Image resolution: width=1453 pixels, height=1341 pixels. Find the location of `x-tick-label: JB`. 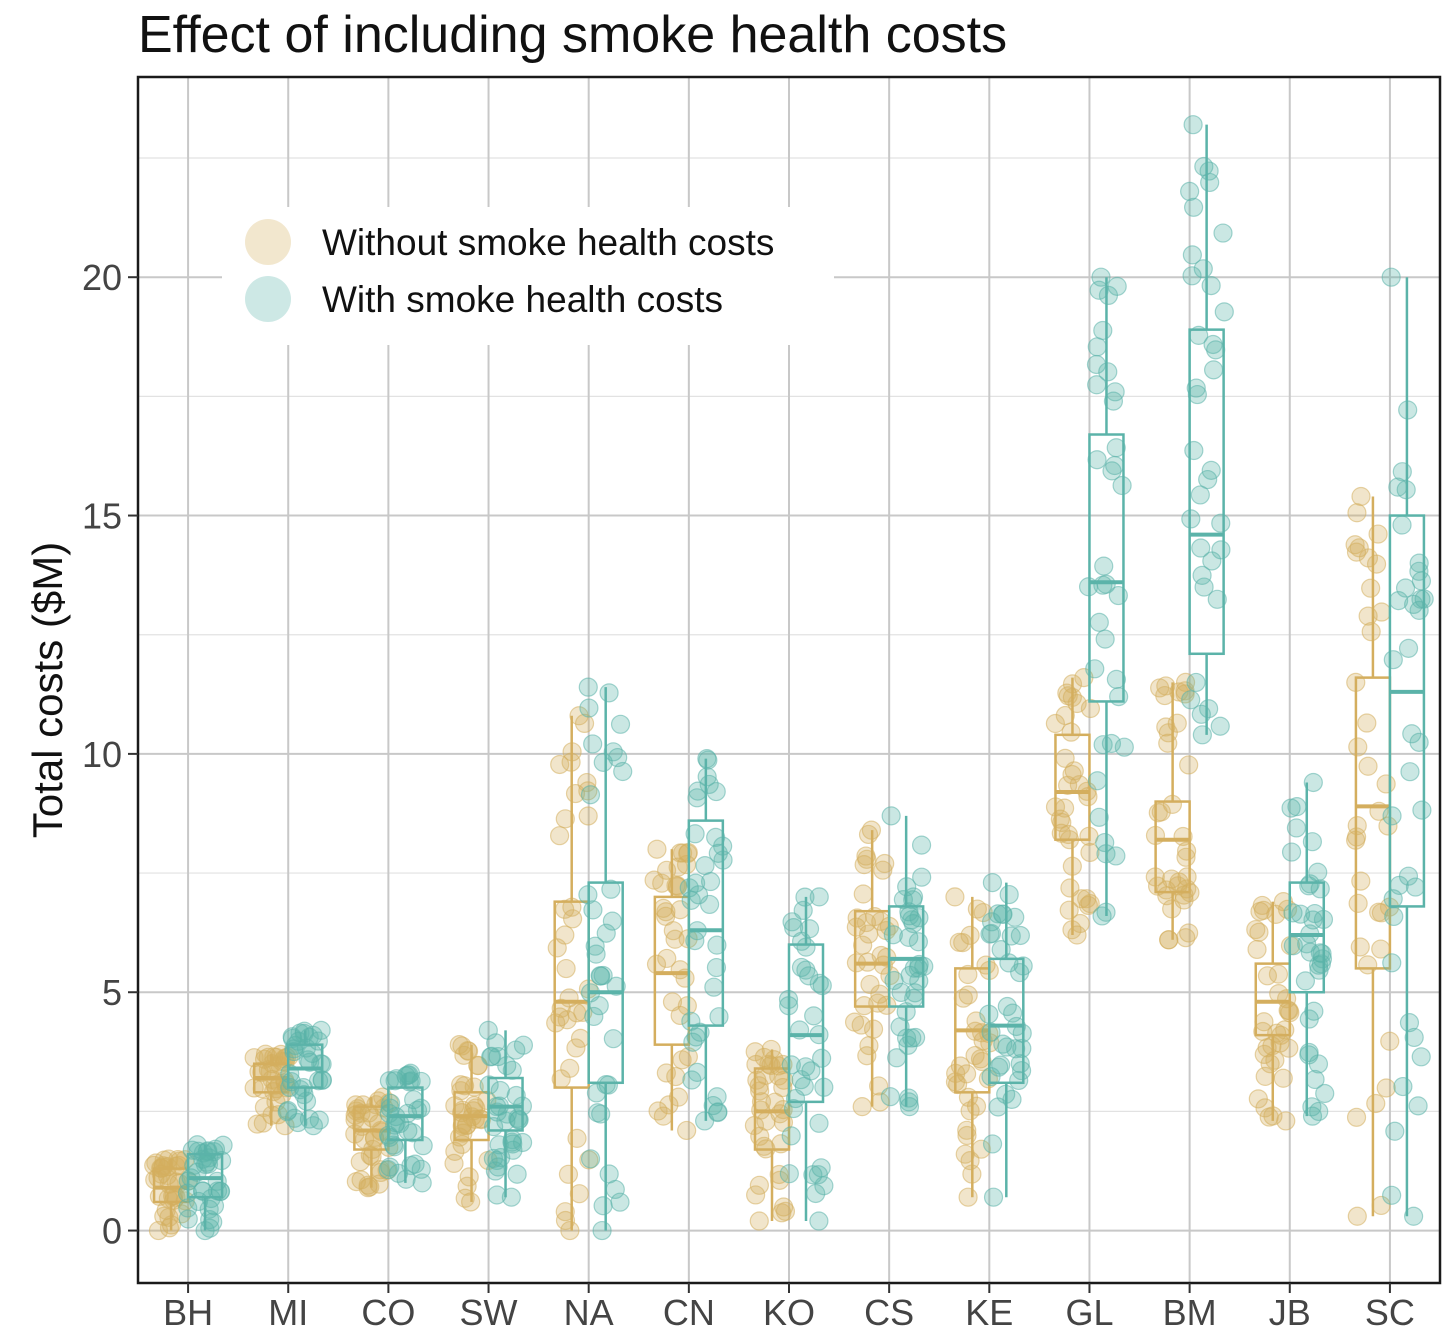

x-tick-label: JB is located at coordinates (1290, 1312).